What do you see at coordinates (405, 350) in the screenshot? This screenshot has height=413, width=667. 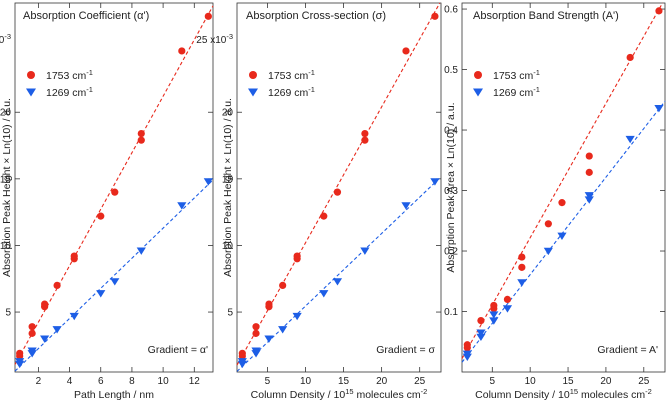 I see `gradient-label: Gradient = σ` at bounding box center [405, 350].